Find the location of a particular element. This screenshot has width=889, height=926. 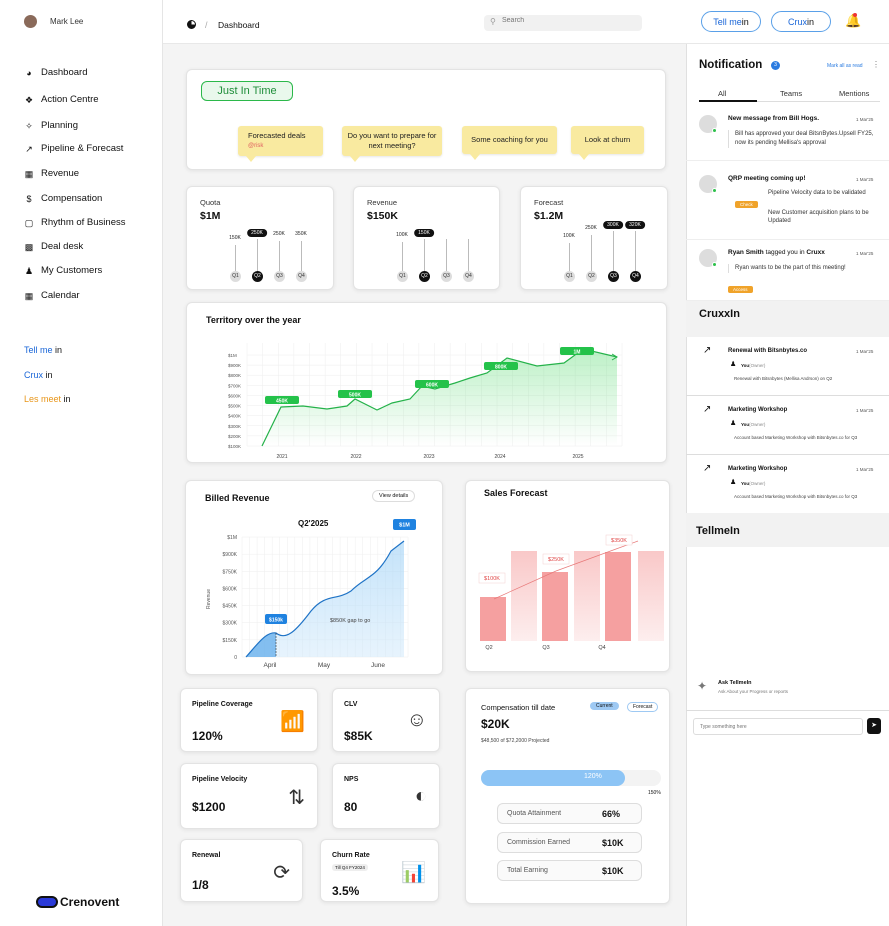

nav-item-deal-desk: ▩ Deal desk is located at coordinates (54, 246).